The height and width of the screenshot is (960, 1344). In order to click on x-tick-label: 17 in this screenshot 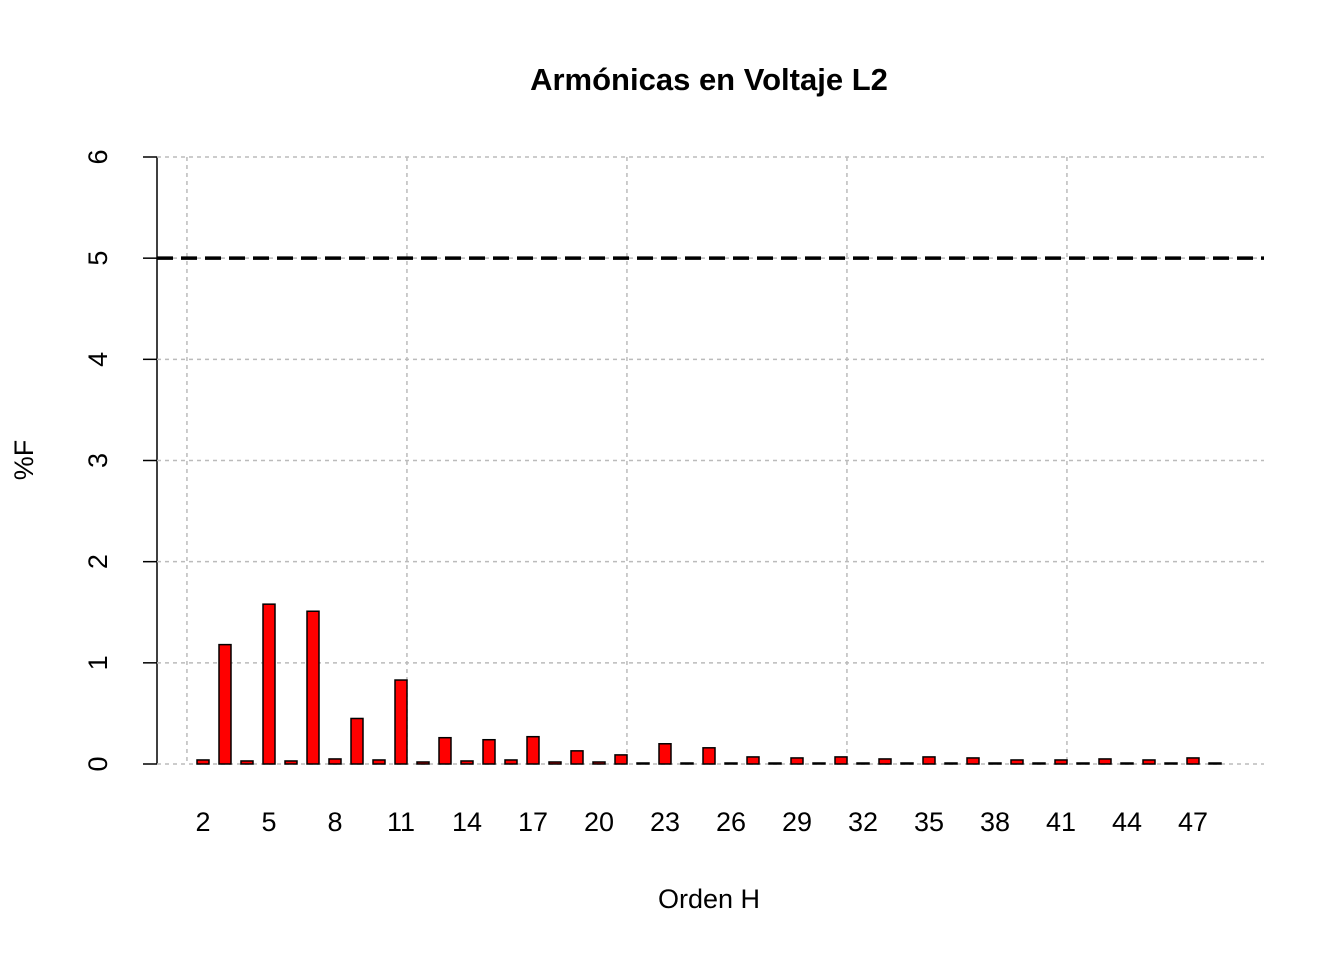, I will do `click(533, 822)`.